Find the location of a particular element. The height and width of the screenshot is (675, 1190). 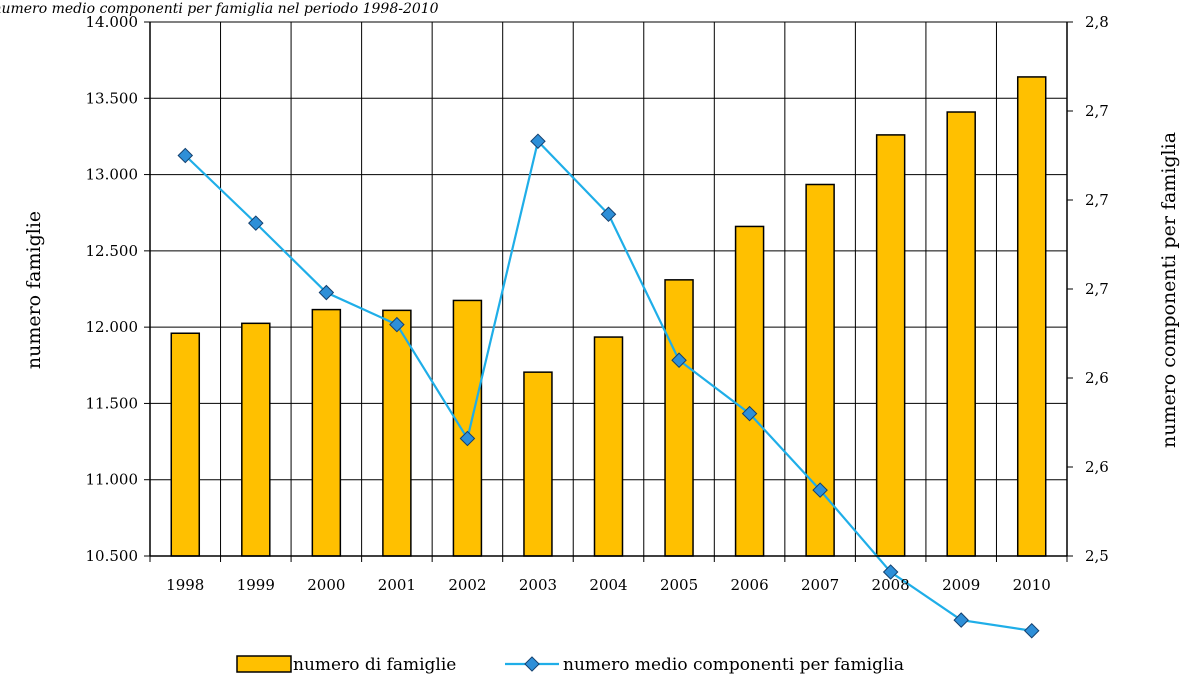

legend-bar-swatch is located at coordinates (264, 664).